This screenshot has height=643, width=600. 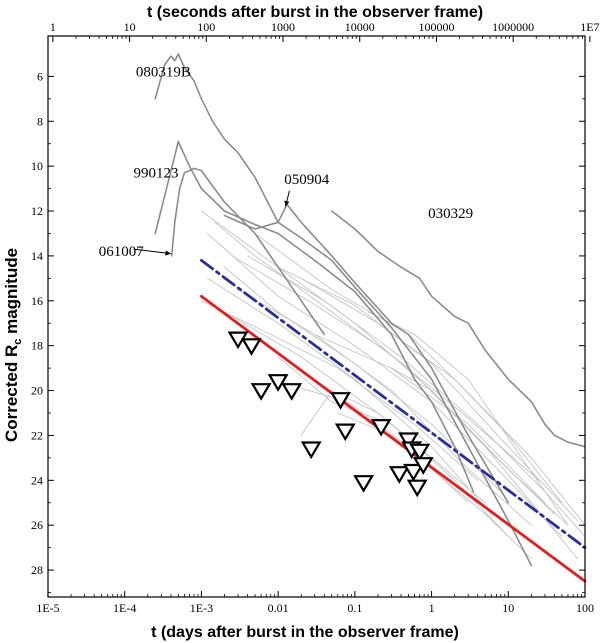 I want to click on x-axis-tick-label: 1E-3, so click(x=201, y=608).